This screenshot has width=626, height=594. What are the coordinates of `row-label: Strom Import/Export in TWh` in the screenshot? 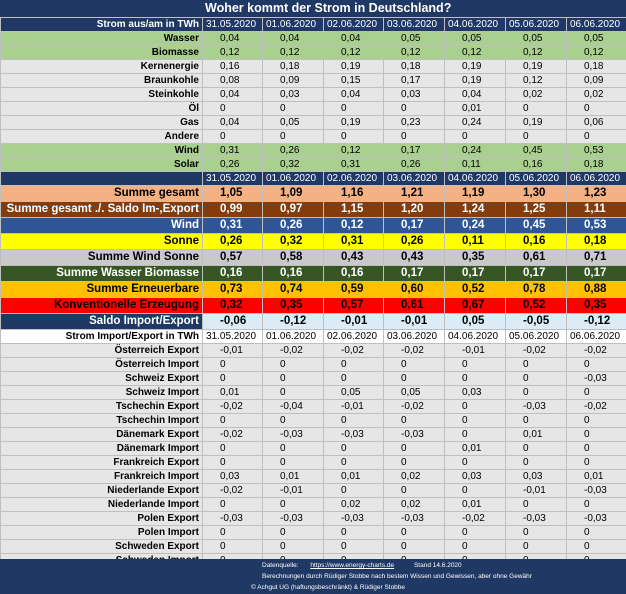 It's located at (101, 336).